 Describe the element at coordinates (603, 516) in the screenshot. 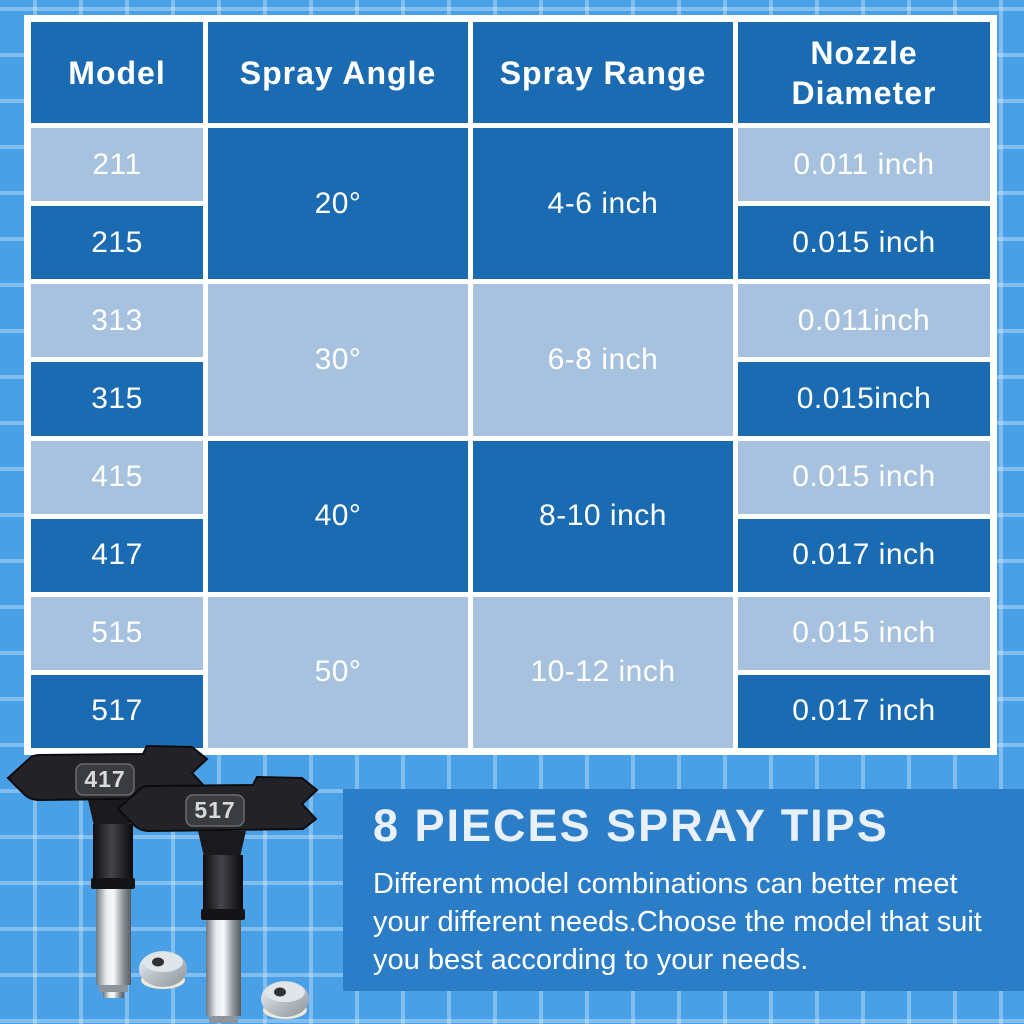

I see `range-cell-40: 8-10 inch` at that location.